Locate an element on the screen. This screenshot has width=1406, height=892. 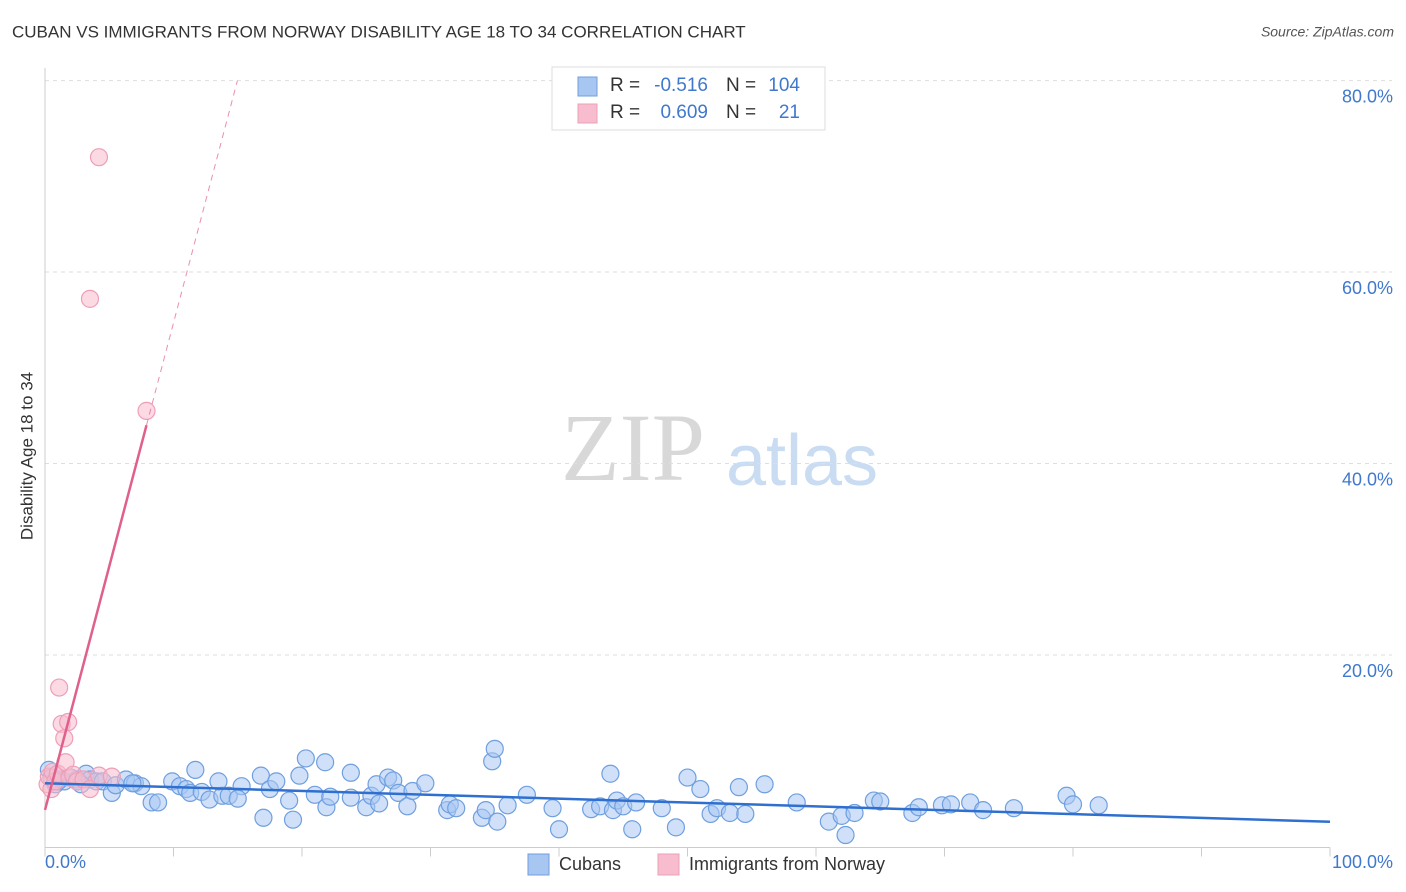
legend-label: Cubans is located at coordinates (590, 864).